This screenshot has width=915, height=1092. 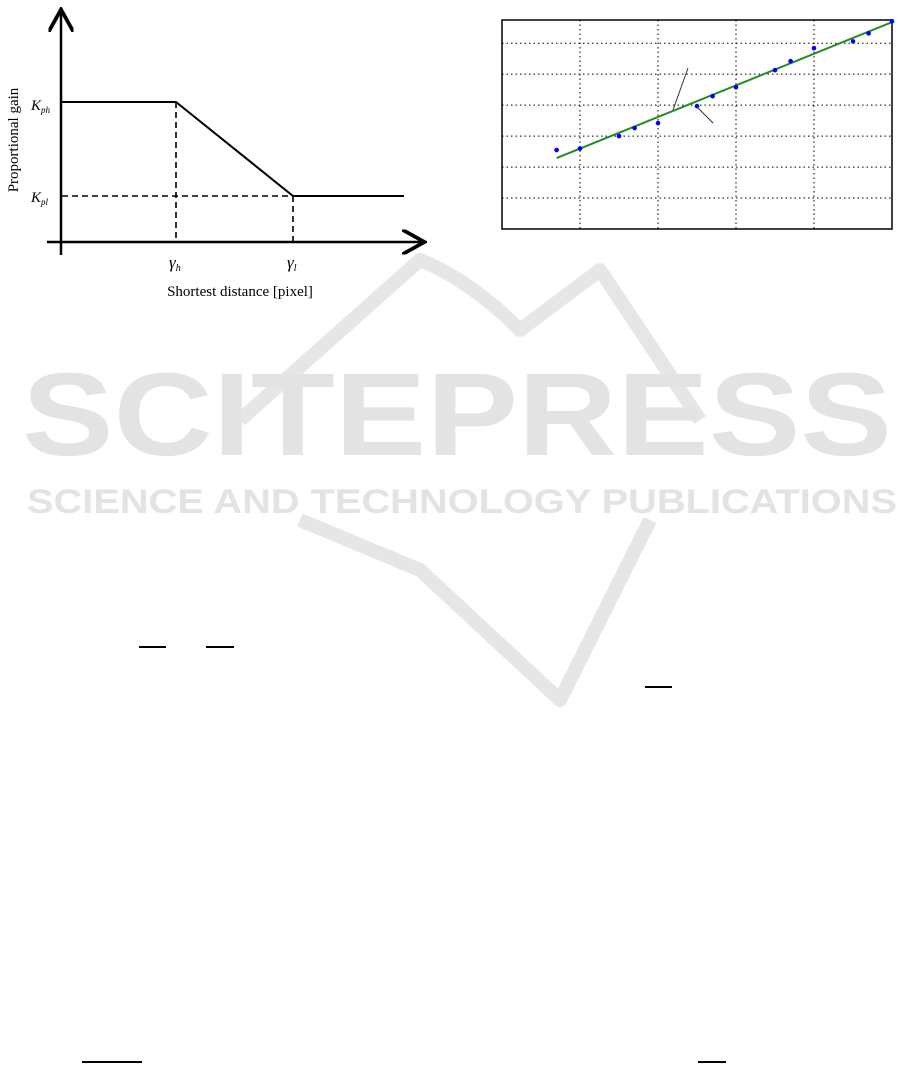 I want to click on y-axis-label: Proportional gain, so click(x=14, y=139).